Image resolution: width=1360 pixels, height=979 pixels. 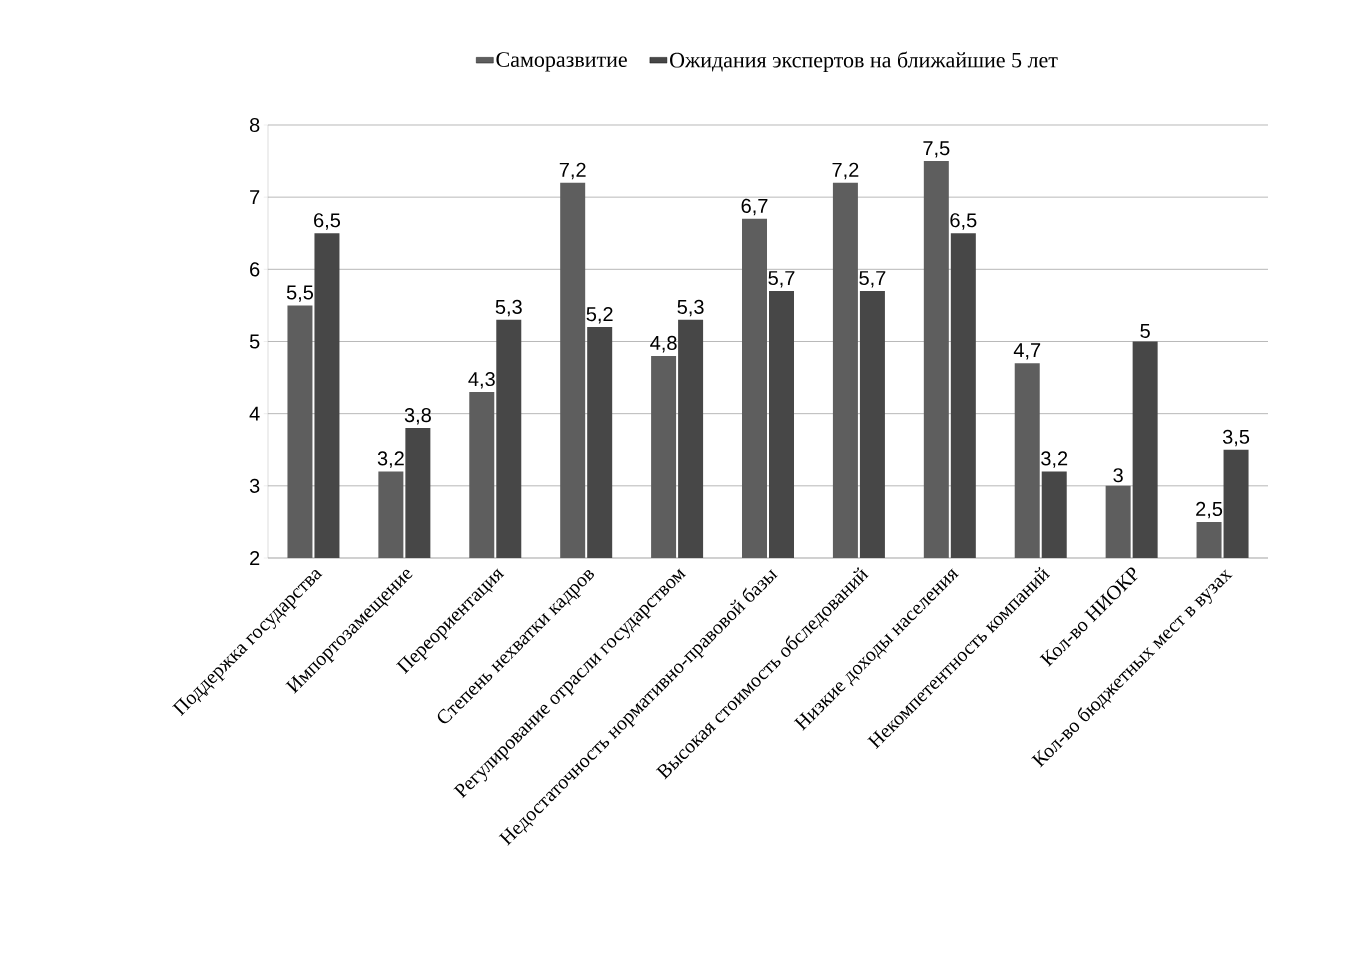 I want to click on data-label: 4,3, so click(x=481, y=380).